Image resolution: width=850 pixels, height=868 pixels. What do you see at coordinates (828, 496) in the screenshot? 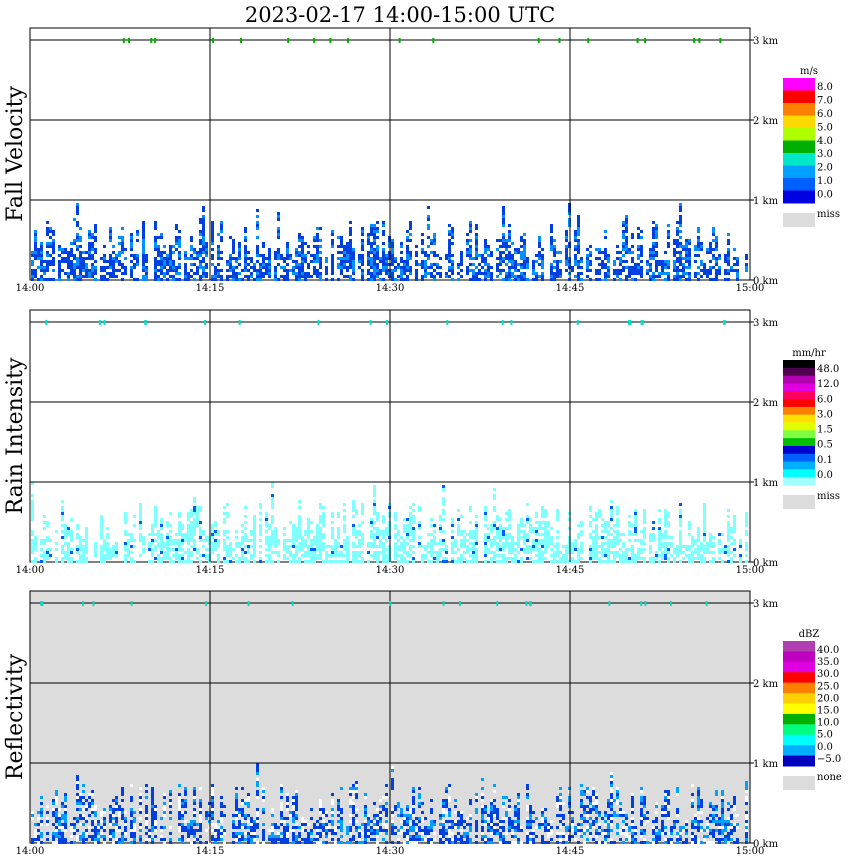
I see `colorbar-missing-label: miss` at bounding box center [828, 496].